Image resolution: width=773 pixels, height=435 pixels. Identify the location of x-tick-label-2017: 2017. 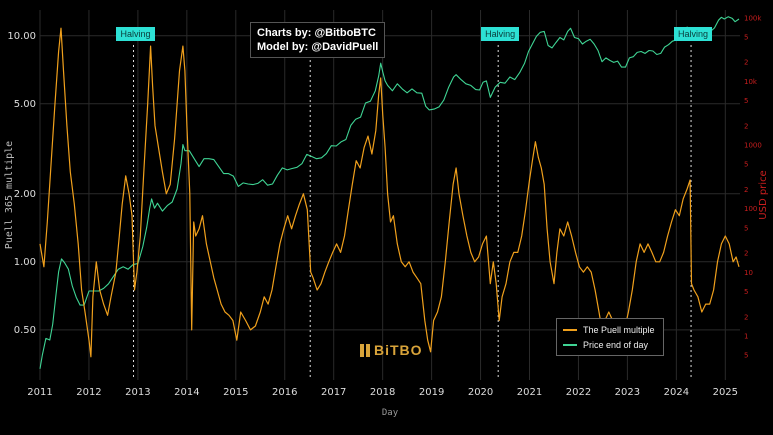
(333, 392).